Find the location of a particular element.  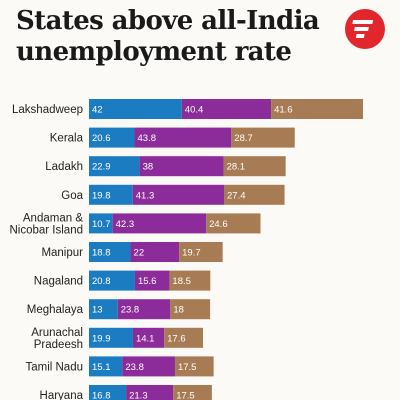

value-label: 19.9 is located at coordinates (101, 338).